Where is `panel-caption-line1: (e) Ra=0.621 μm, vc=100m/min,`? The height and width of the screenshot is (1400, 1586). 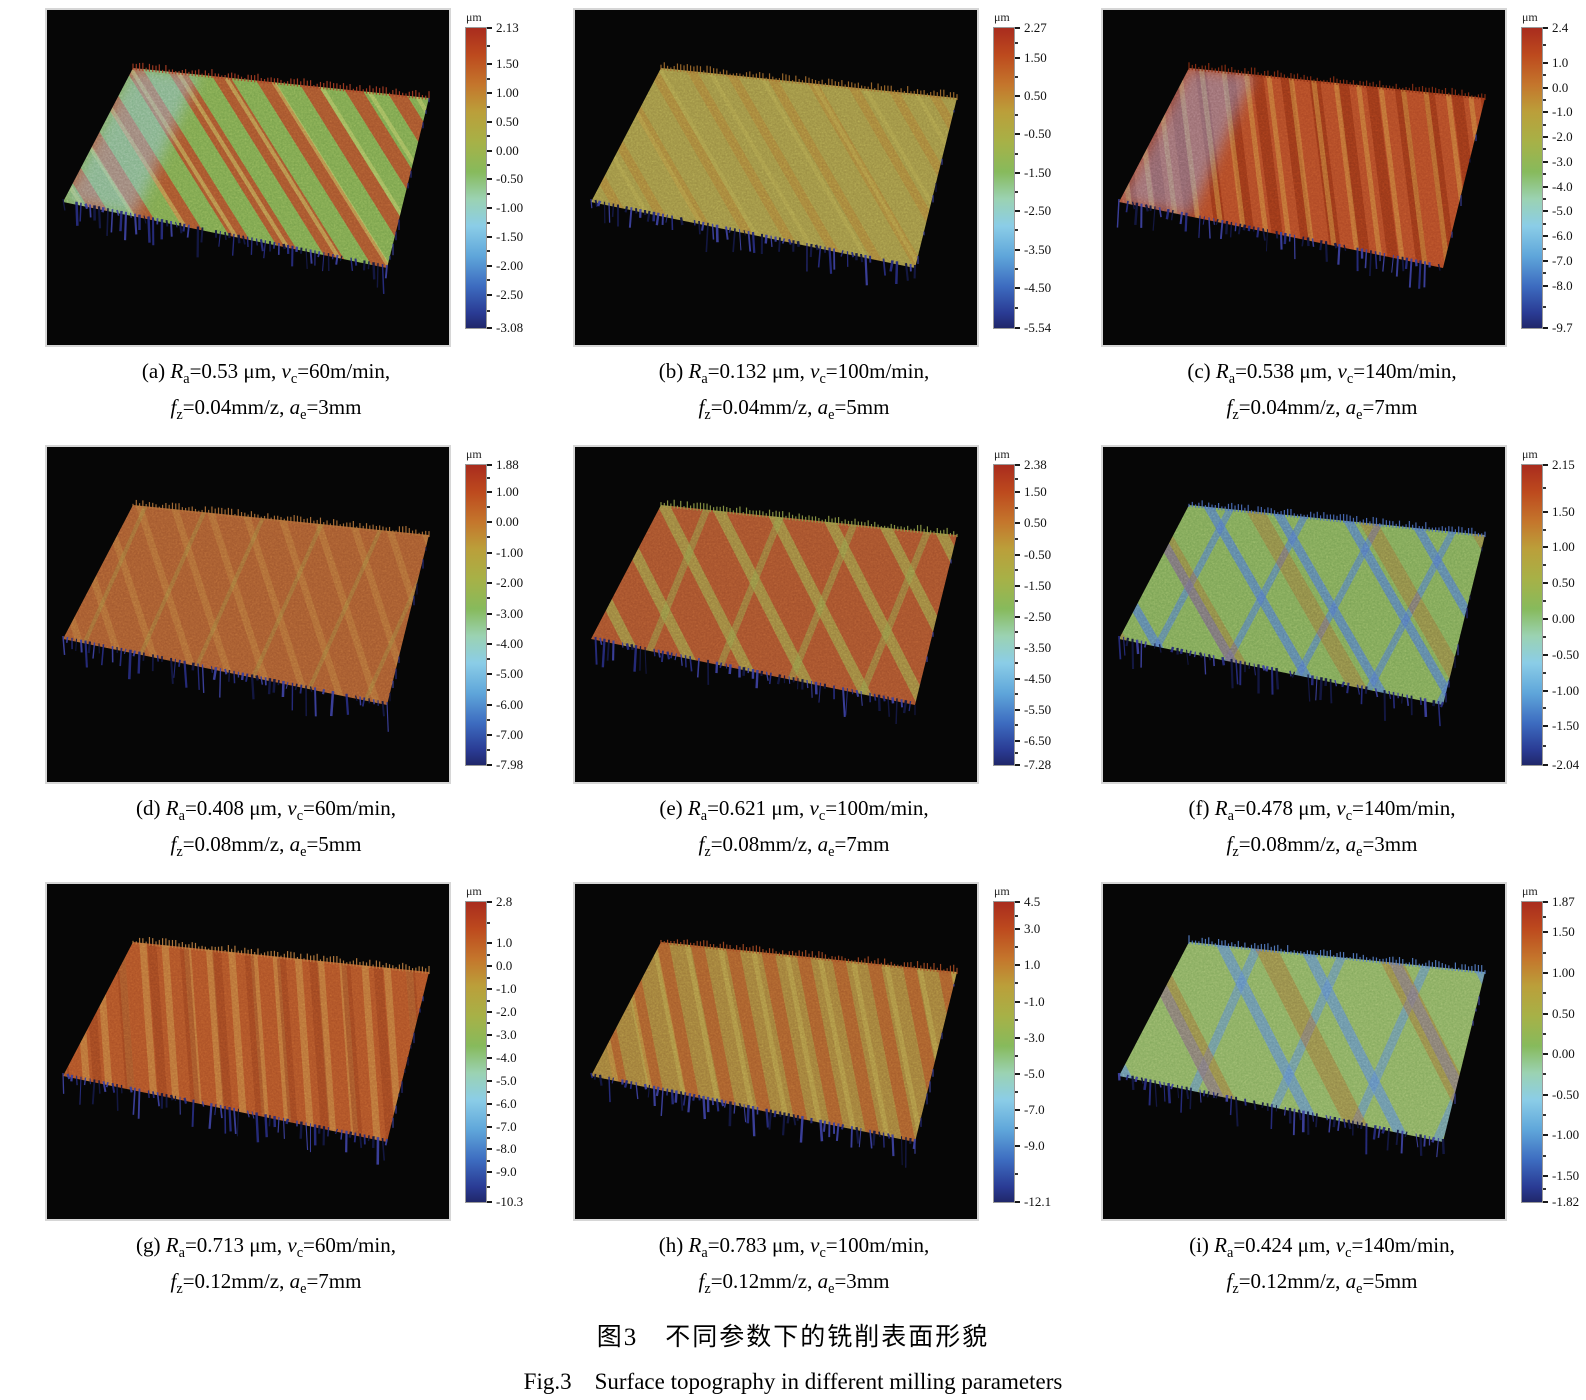 panel-caption-line1: (e) Ra=0.621 μm, vc=100m/min, is located at coordinates (794, 810).